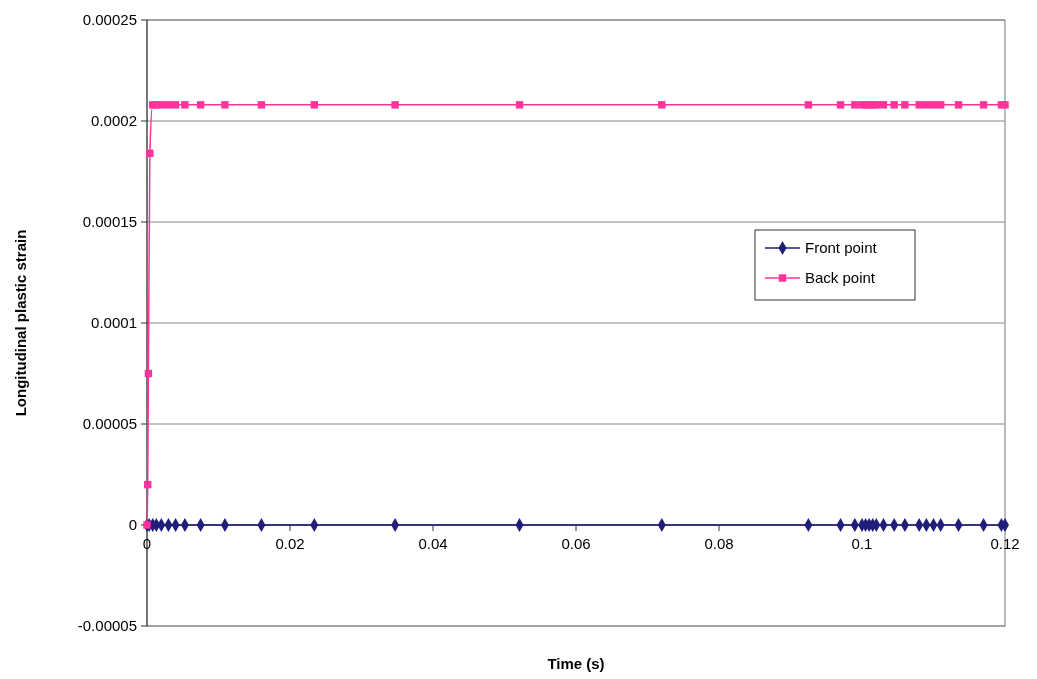  What do you see at coordinates (114, 121) in the screenshot?
I see `y-tick-label: 0.0002` at bounding box center [114, 121].